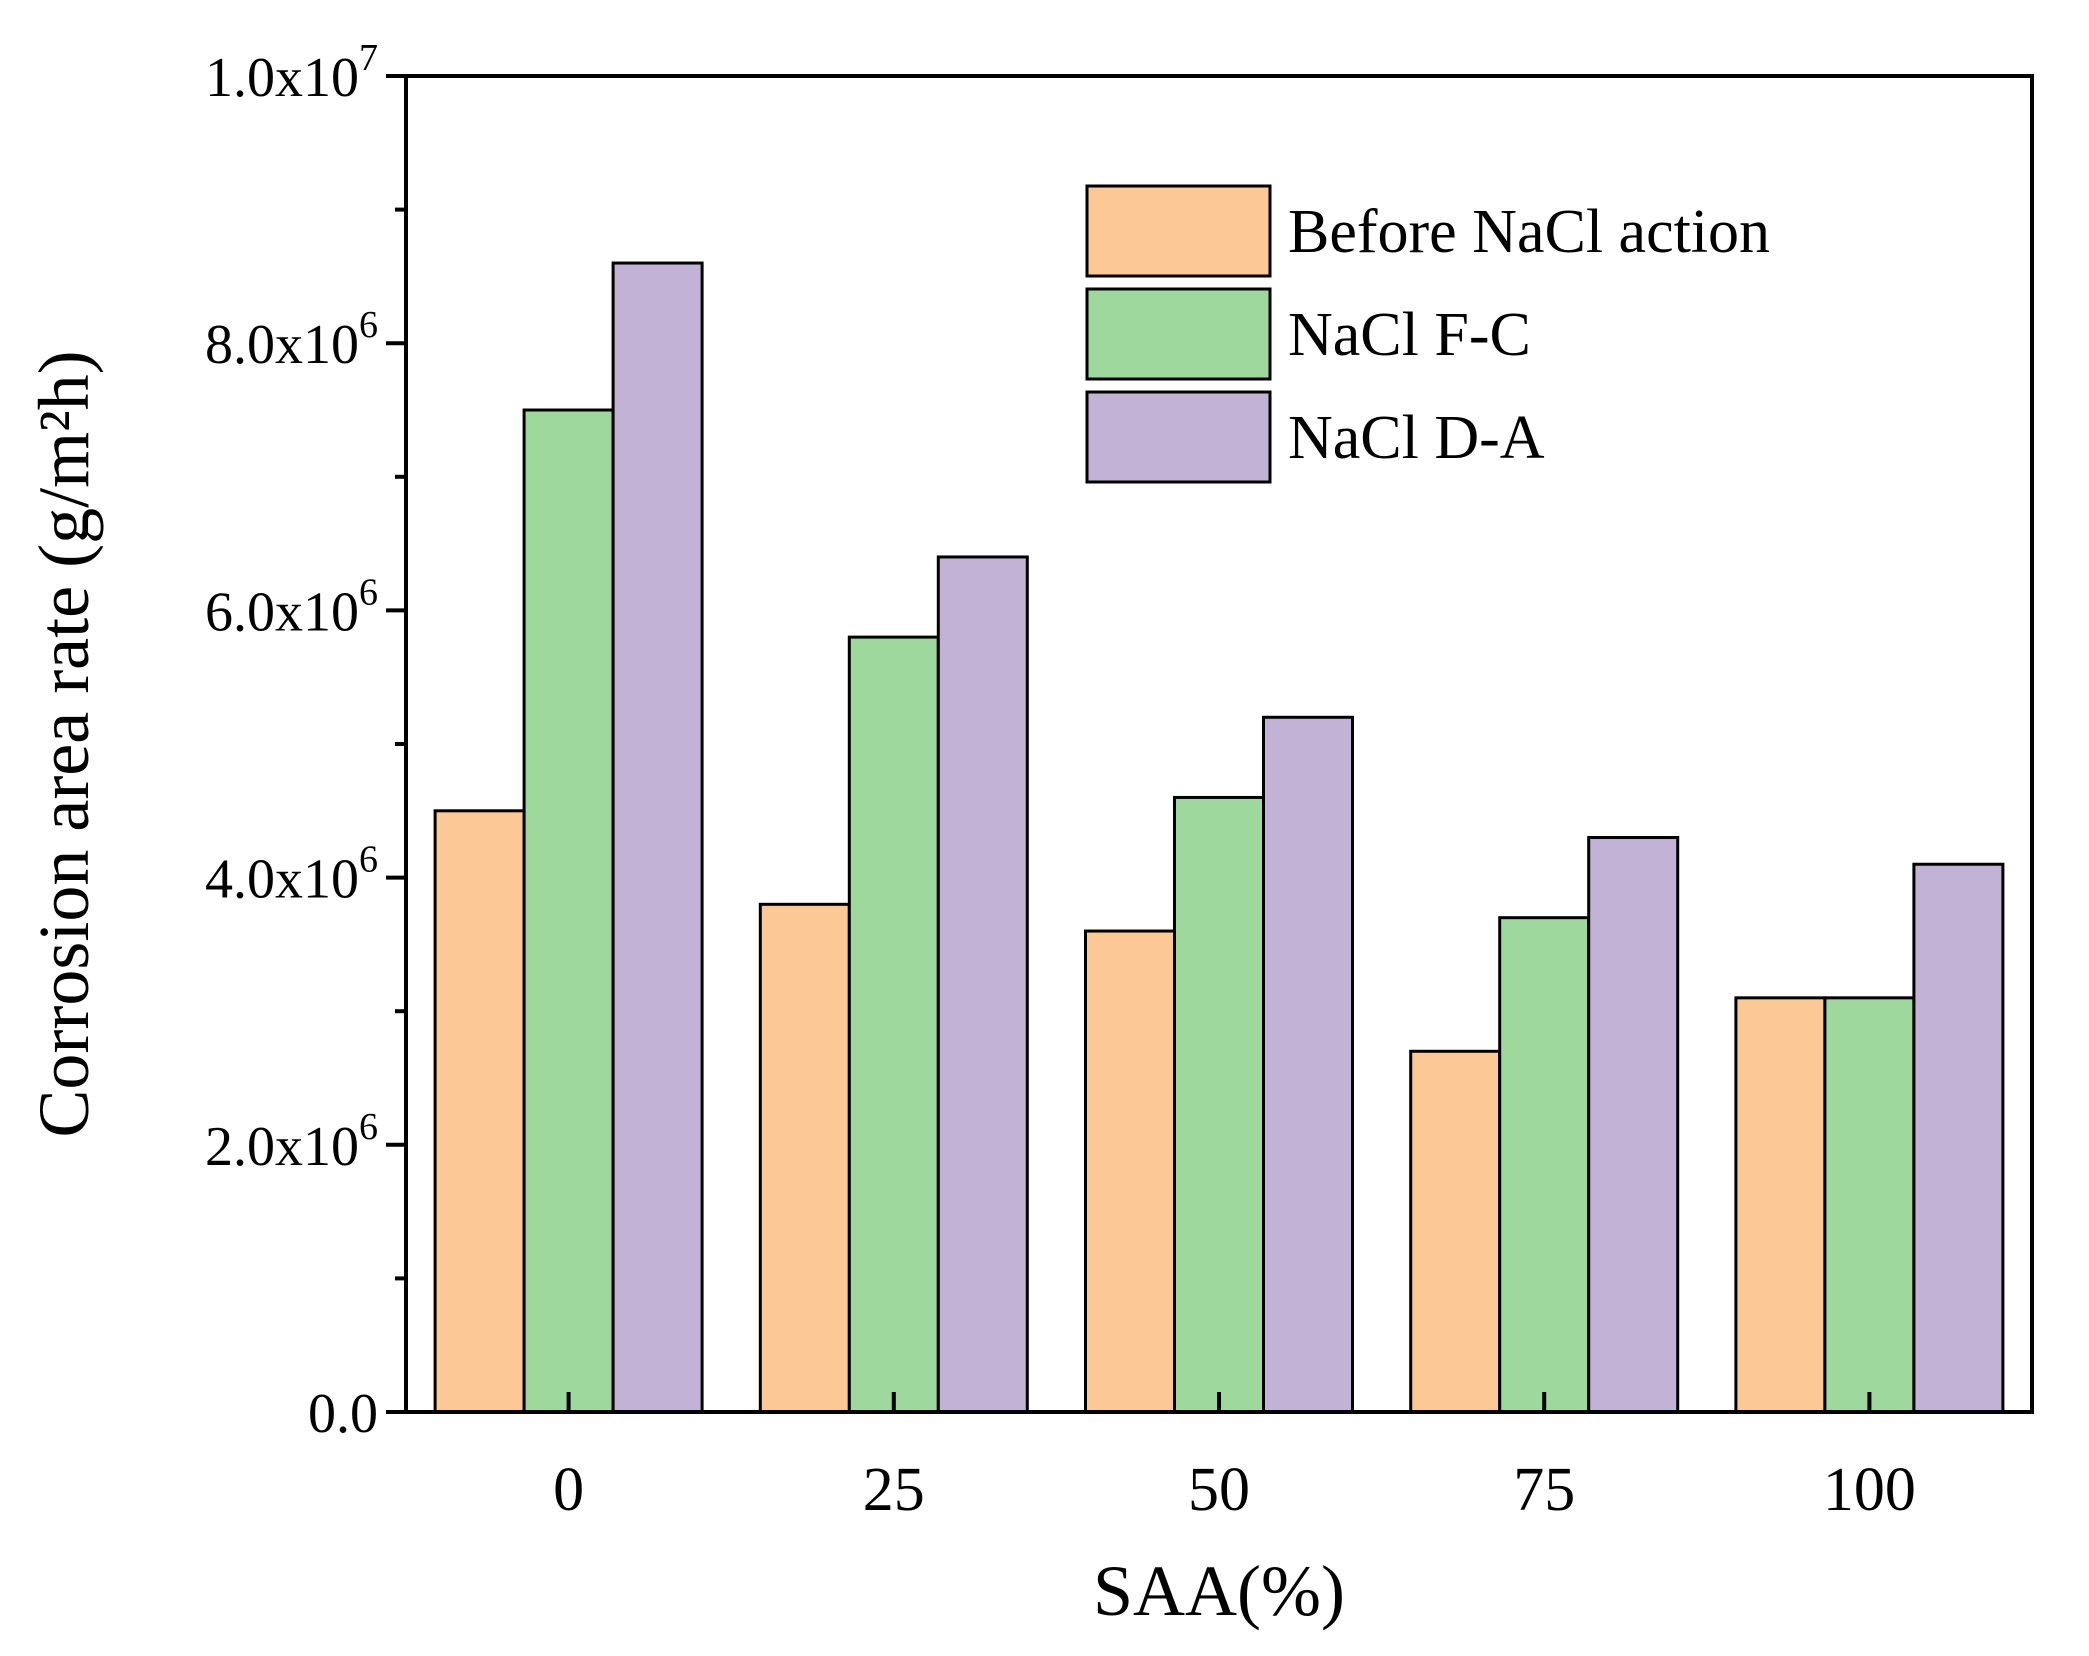  Describe the element at coordinates (282, 345) in the screenshot. I see `y-tick-mantissa: 8.0x10` at that location.